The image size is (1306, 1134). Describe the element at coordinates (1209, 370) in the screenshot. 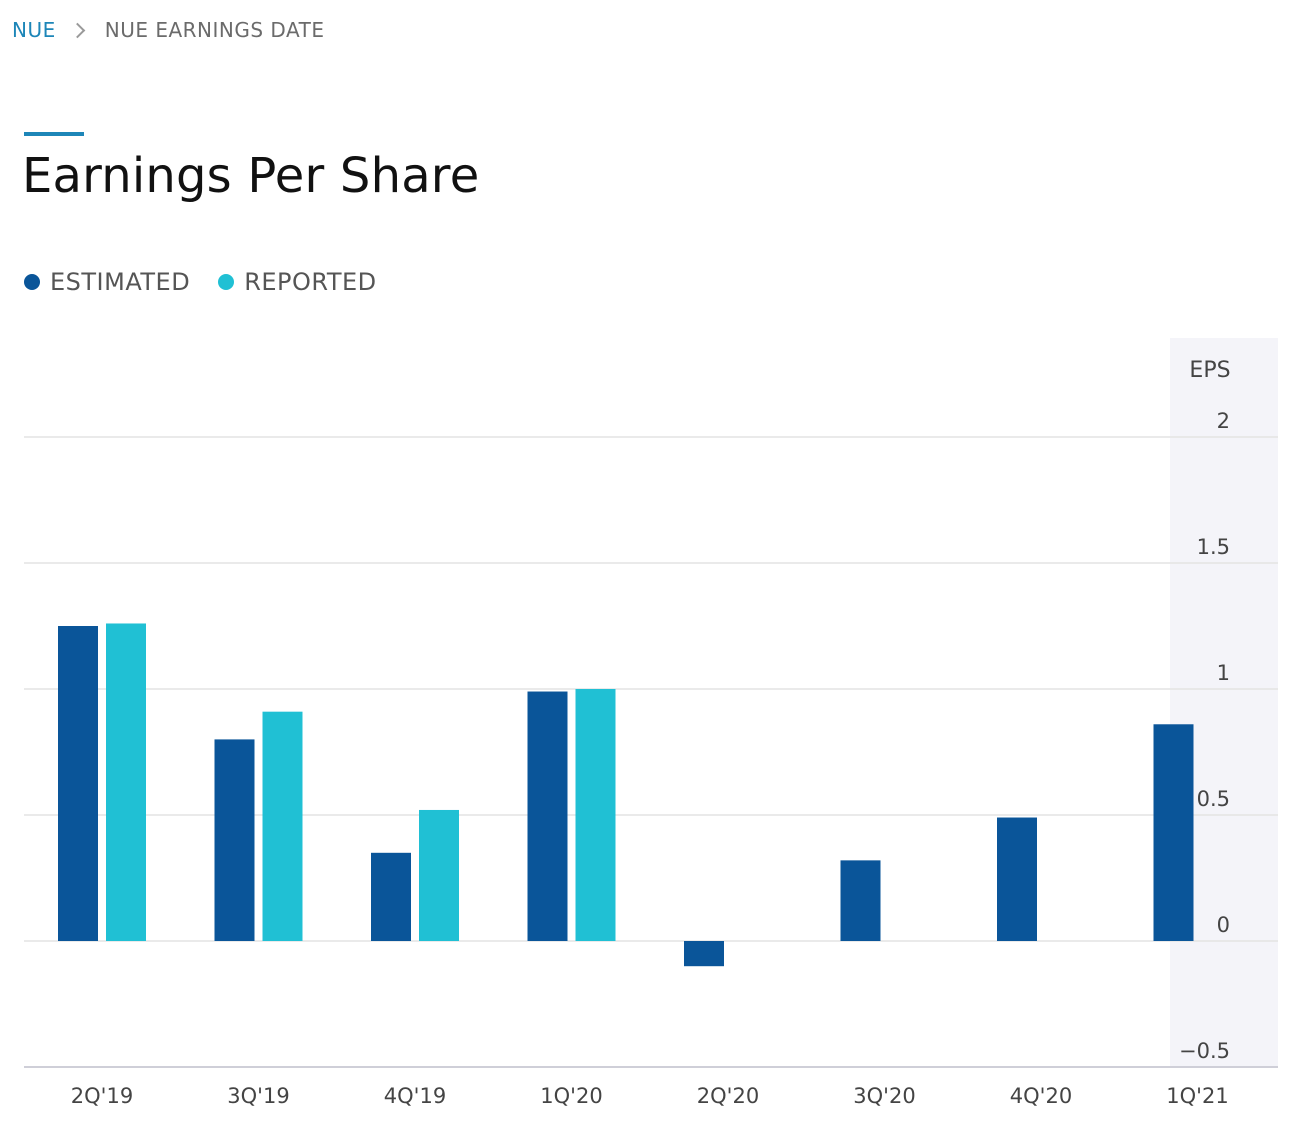

I see `y-axis-title: EPS` at that location.